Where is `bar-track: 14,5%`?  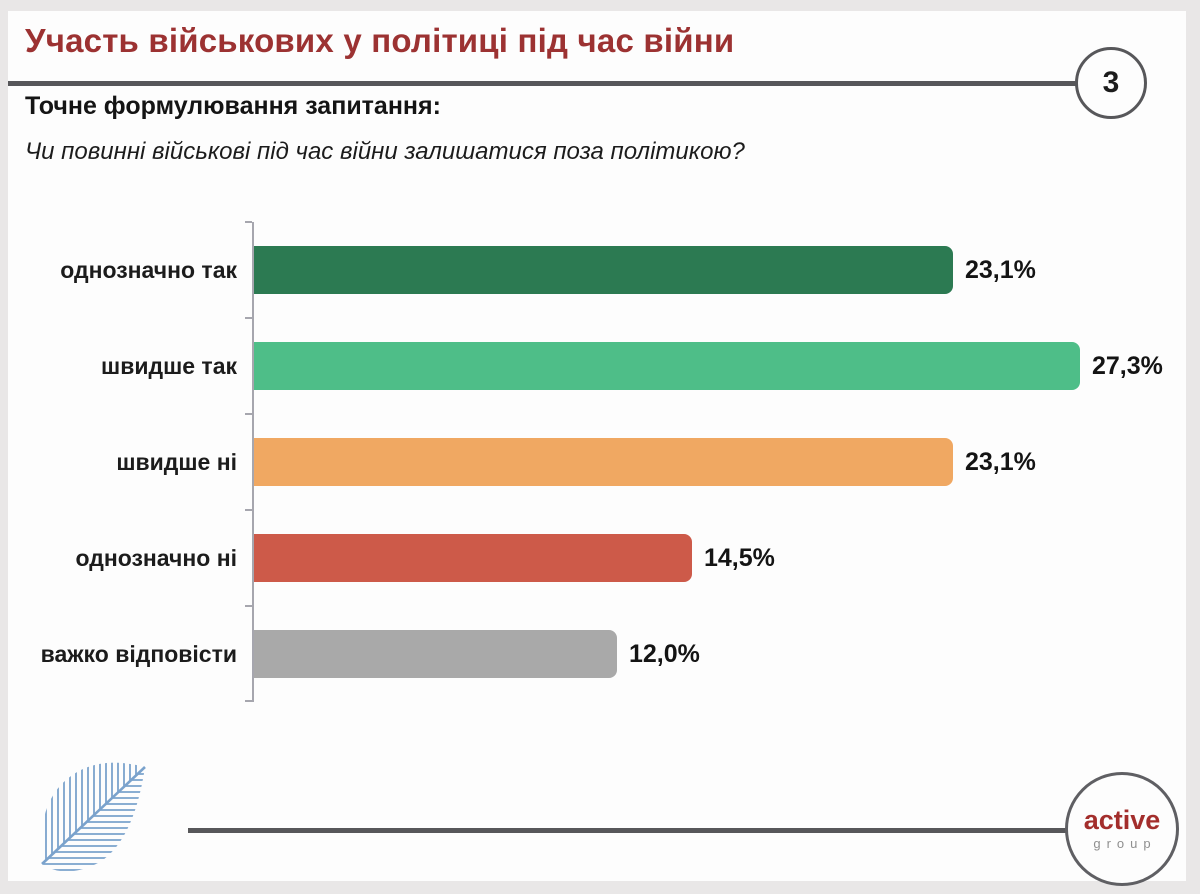 bar-track: 14,5% is located at coordinates (726, 558).